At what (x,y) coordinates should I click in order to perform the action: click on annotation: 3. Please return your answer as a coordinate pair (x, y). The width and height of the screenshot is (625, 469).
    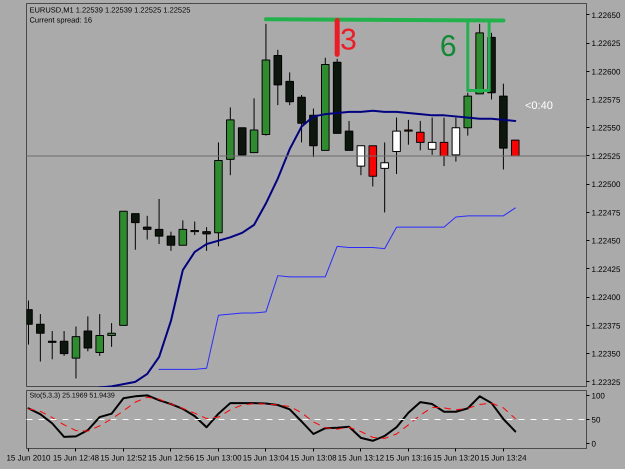
    Looking at the image, I should click on (348, 40).